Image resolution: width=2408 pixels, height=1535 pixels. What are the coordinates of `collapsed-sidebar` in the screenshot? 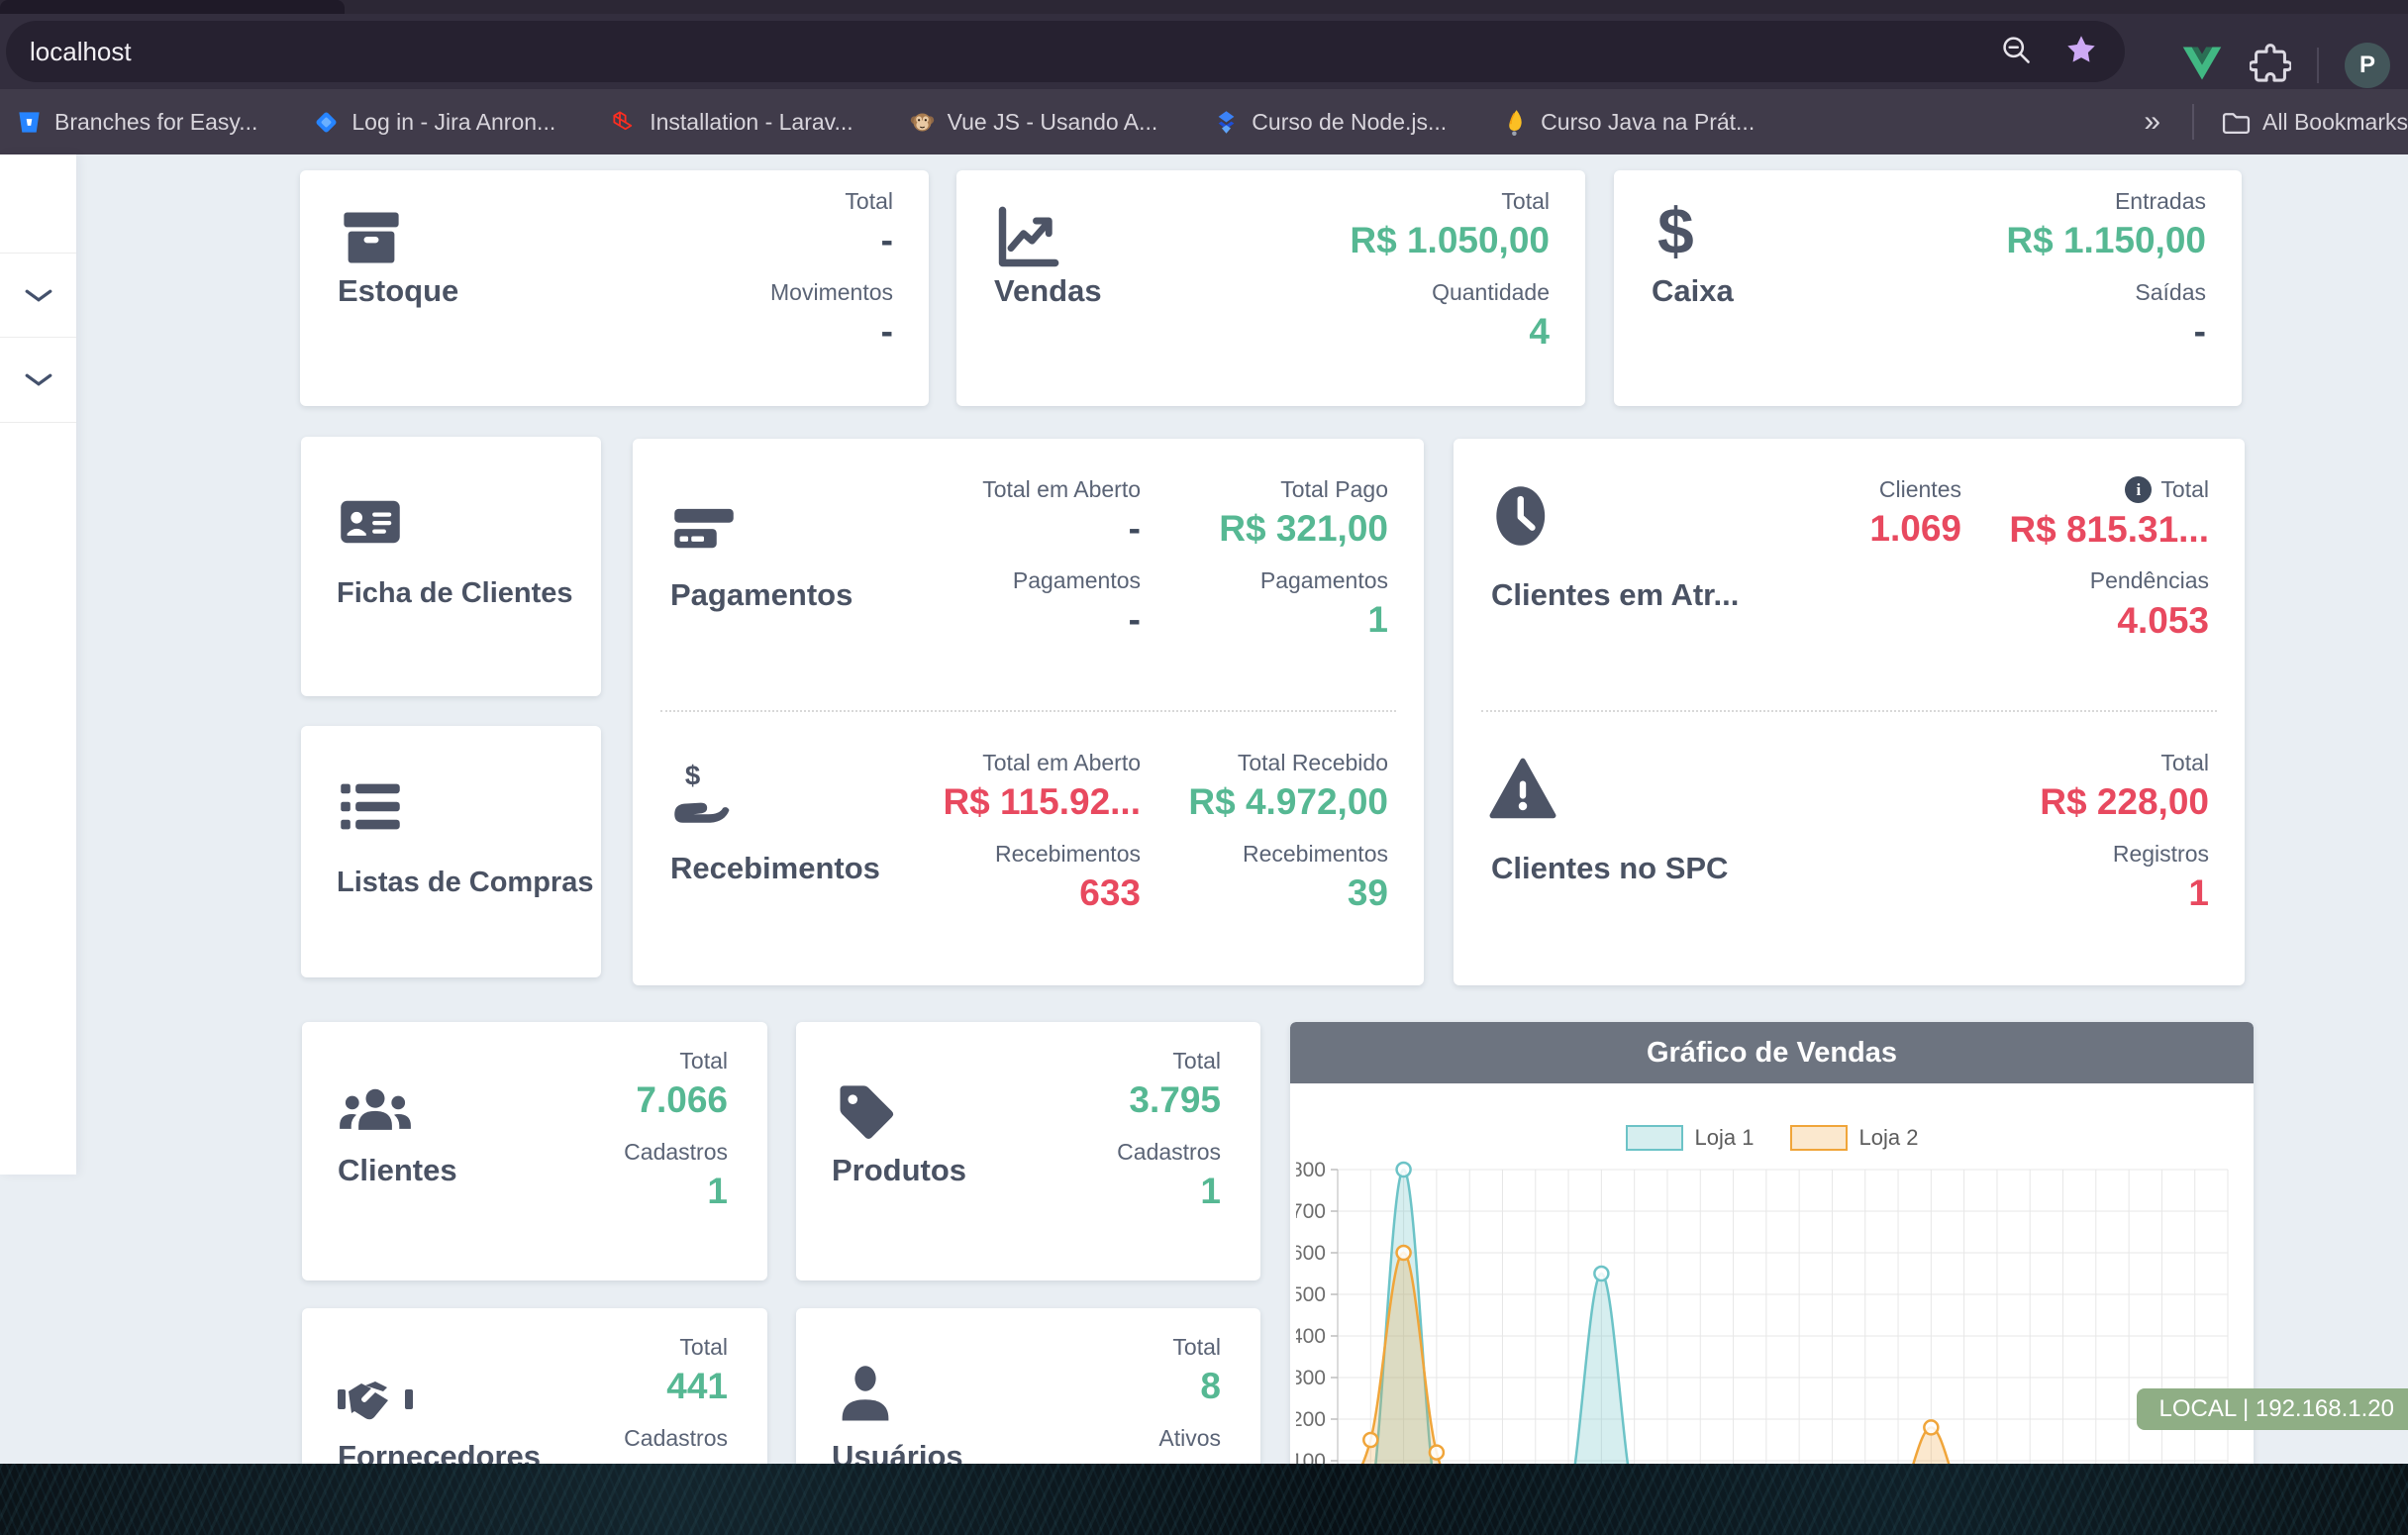 It's located at (38, 664).